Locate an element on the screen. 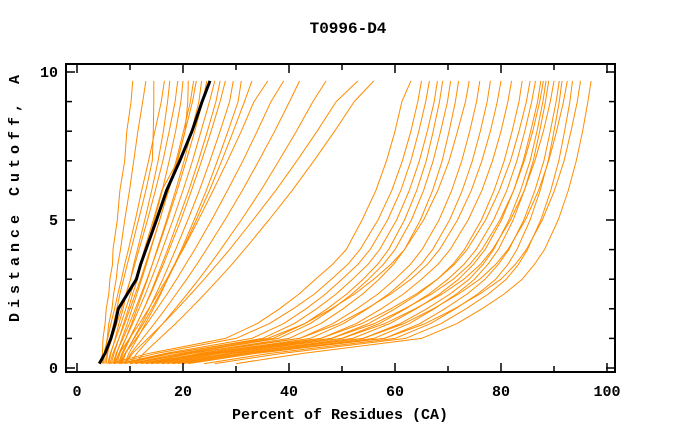 This screenshot has height=440, width=680. x-axis-label: Percent of Residues (CA) is located at coordinates (340, 415).